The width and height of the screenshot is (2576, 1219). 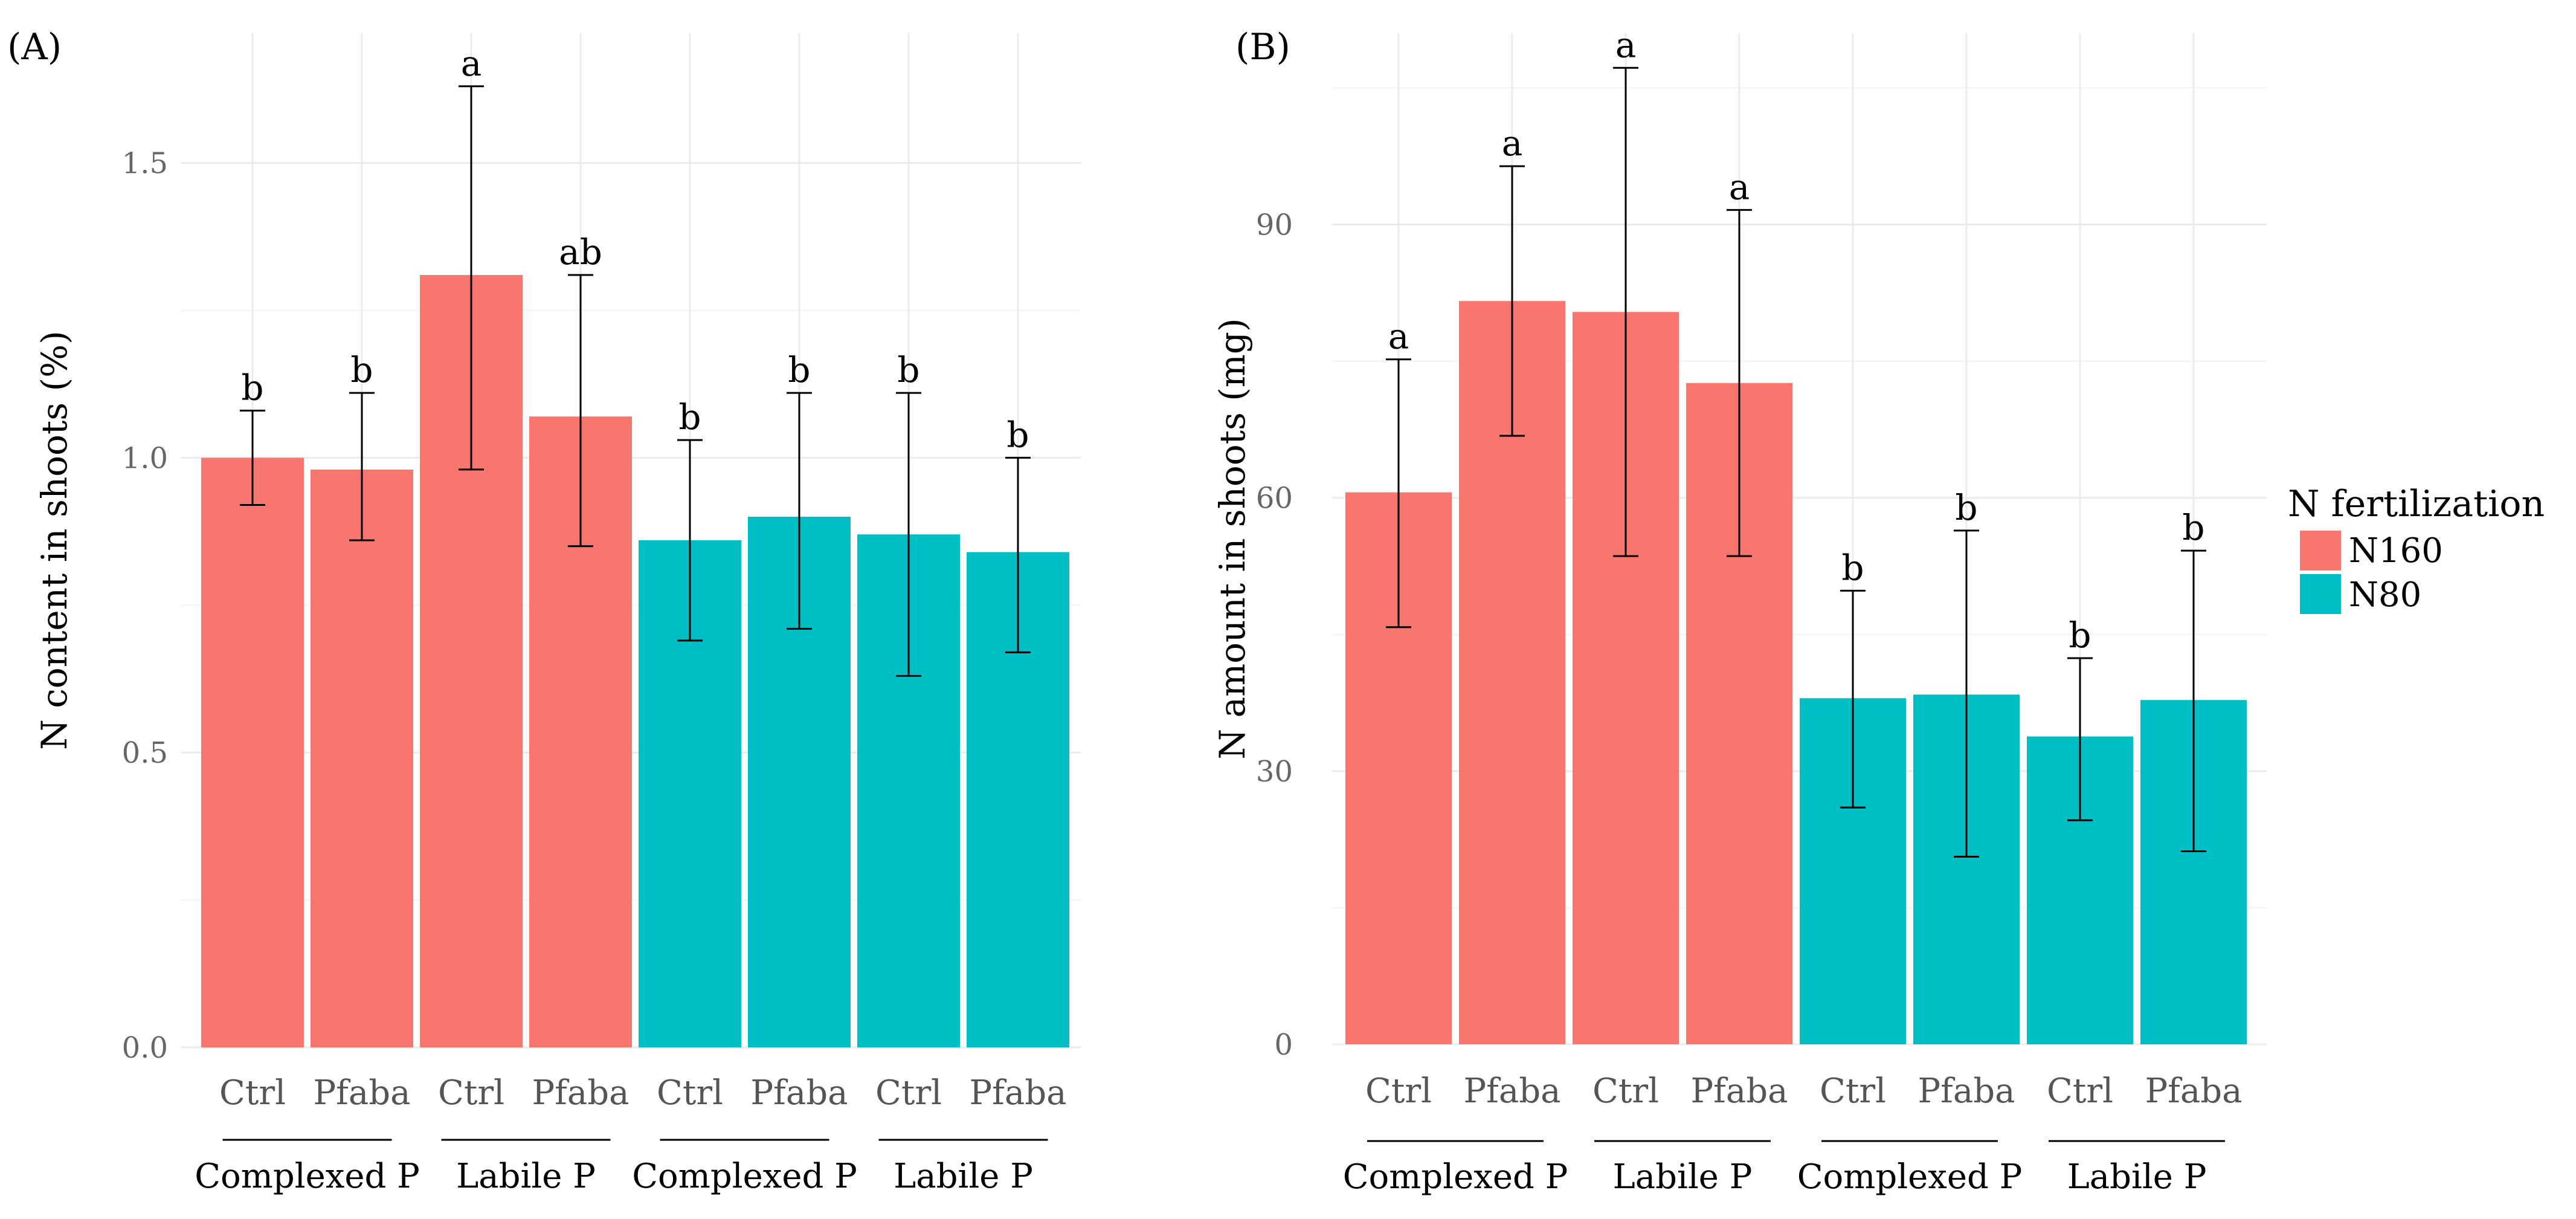 What do you see at coordinates (1262, 47) in the screenshot?
I see `panel-b-label: (B)` at bounding box center [1262, 47].